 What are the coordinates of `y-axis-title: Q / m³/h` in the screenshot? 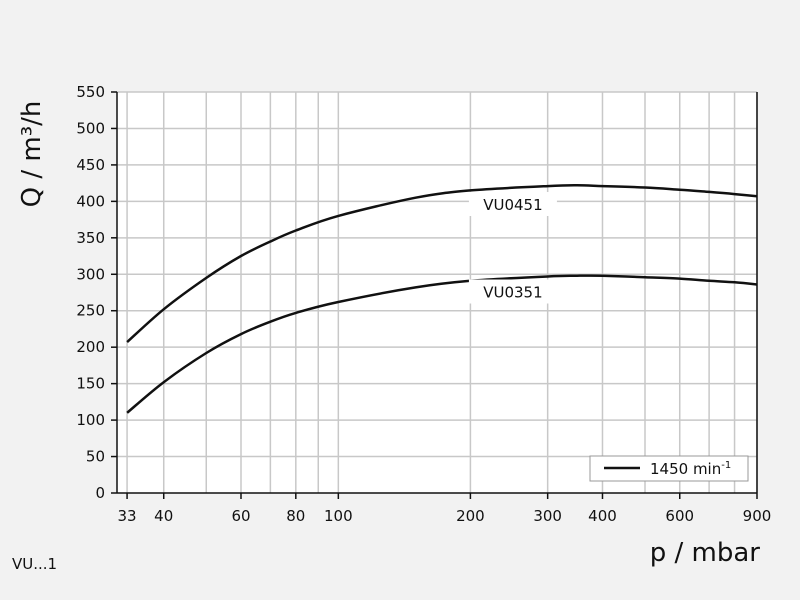 It's located at (32, 154).